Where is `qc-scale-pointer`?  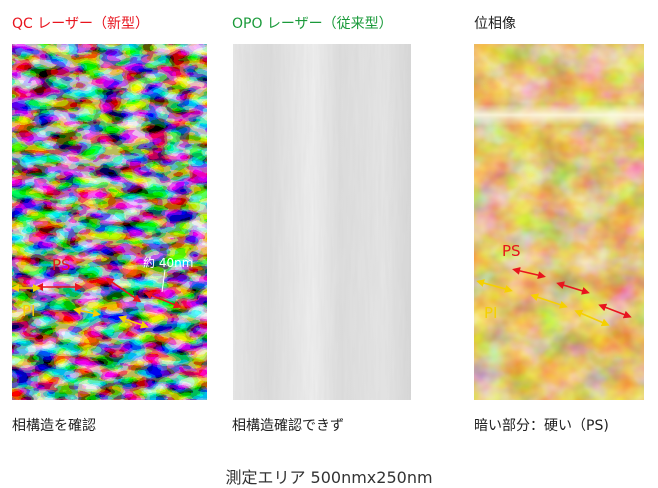
qc-scale-pointer is located at coordinates (163, 281).